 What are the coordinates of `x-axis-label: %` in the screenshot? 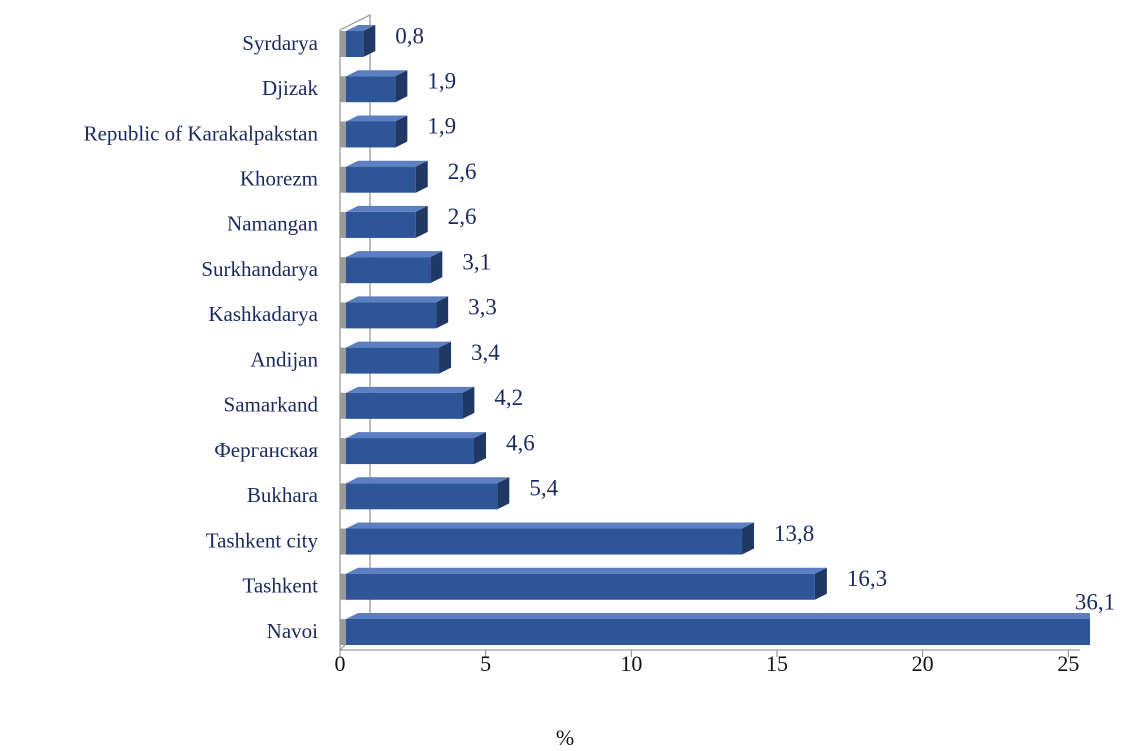 It's located at (565, 737).